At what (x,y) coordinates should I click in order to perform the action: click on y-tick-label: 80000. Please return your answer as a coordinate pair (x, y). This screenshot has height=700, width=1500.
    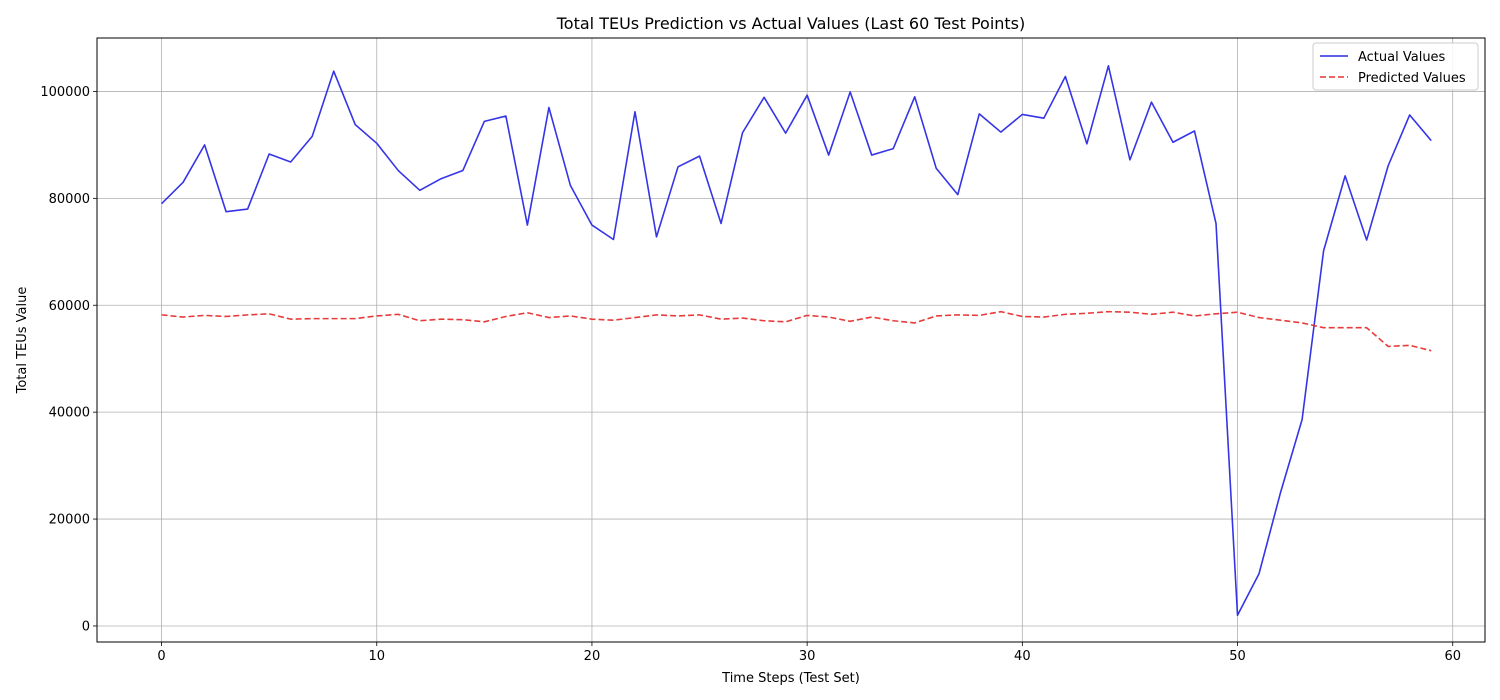
    Looking at the image, I should click on (69, 199).